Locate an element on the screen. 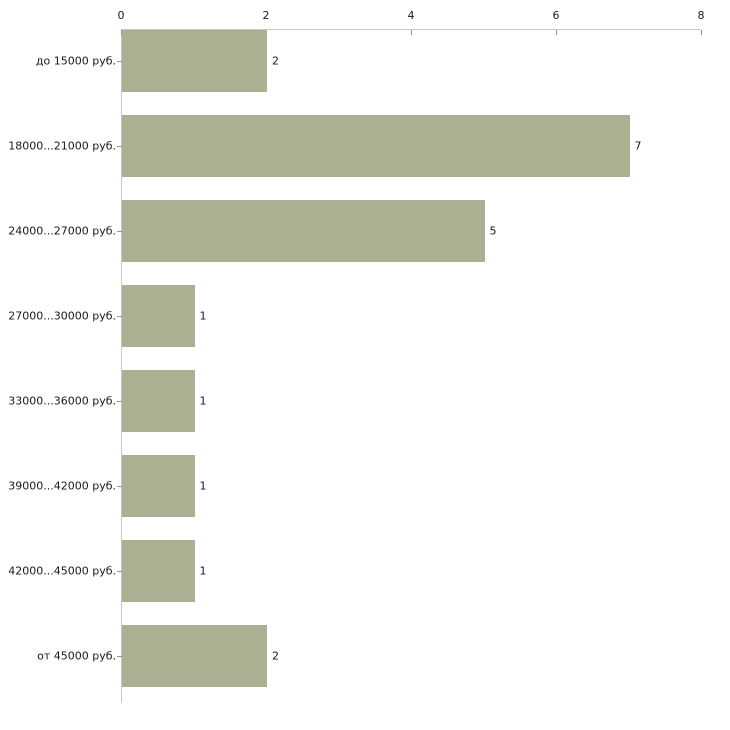 Image resolution: width=730 pixels, height=730 pixels. bar-value-label: 5 is located at coordinates (493, 231).